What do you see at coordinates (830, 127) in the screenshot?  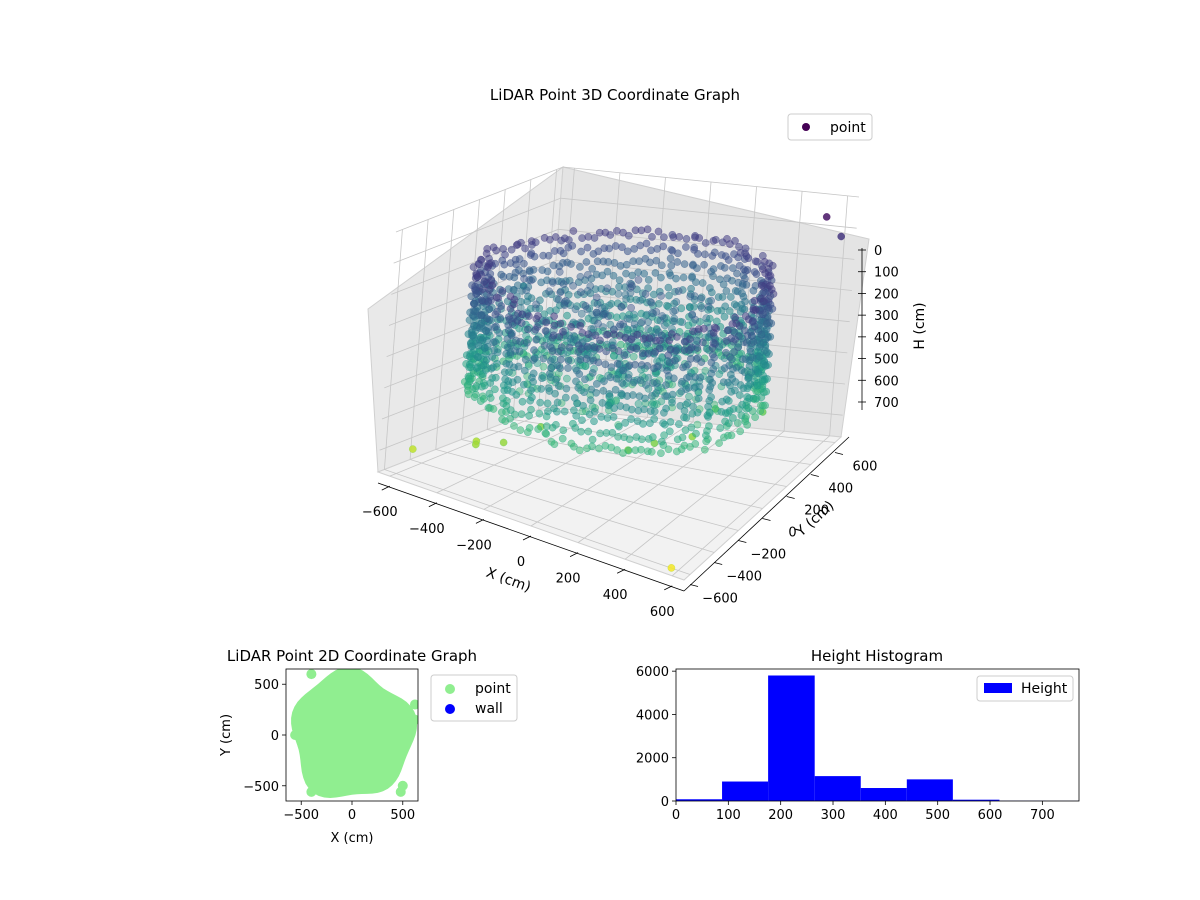 I see `legend-3d-frame` at bounding box center [830, 127].